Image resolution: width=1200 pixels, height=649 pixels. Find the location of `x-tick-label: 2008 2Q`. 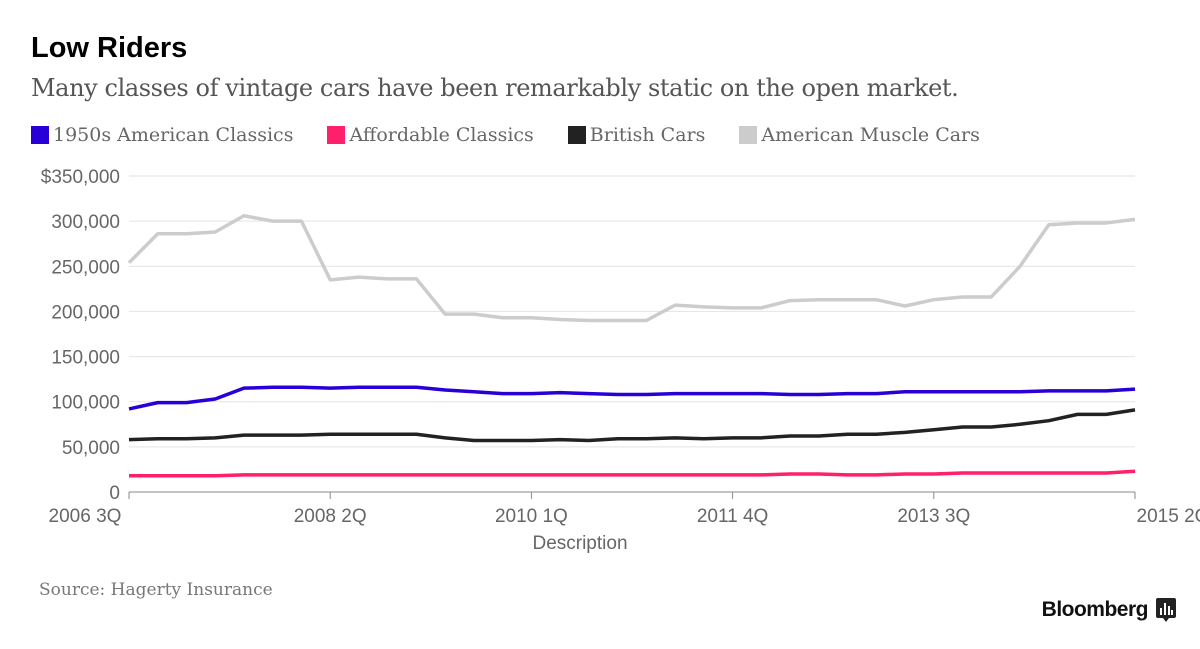

x-tick-label: 2008 2Q is located at coordinates (330, 516).